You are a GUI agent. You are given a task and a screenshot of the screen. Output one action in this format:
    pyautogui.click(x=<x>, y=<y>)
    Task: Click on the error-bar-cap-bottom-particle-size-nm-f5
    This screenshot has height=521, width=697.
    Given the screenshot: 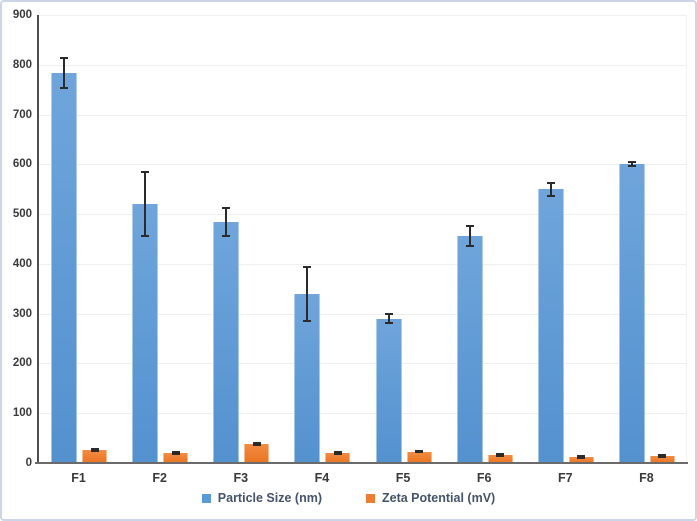 What is the action you would take?
    pyautogui.click(x=388, y=323)
    